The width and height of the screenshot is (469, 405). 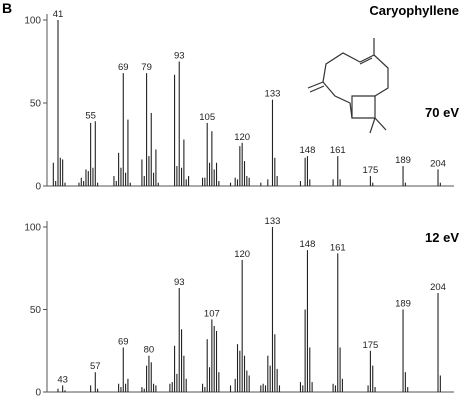 I want to click on structure-double-bond, so click(x=366, y=61).